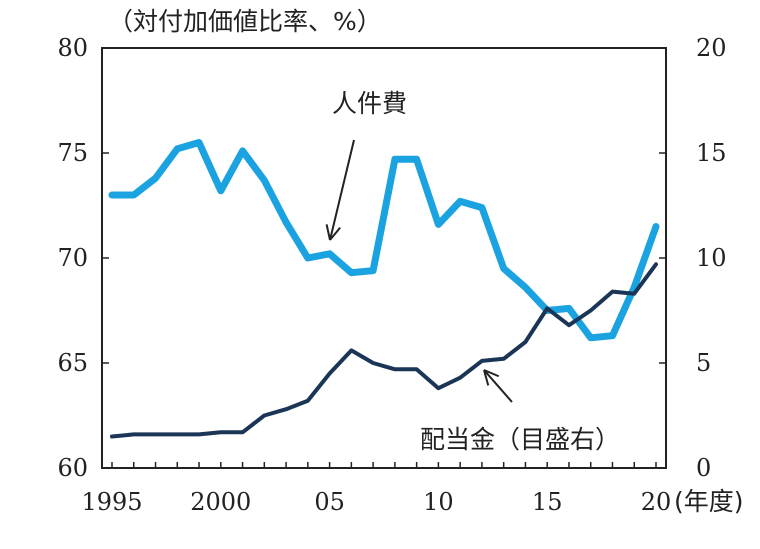 This screenshot has width=760, height=549. Describe the element at coordinates (520, 439) in the screenshot. I see `series-label-dividends: 配当金（目盛右）` at that location.